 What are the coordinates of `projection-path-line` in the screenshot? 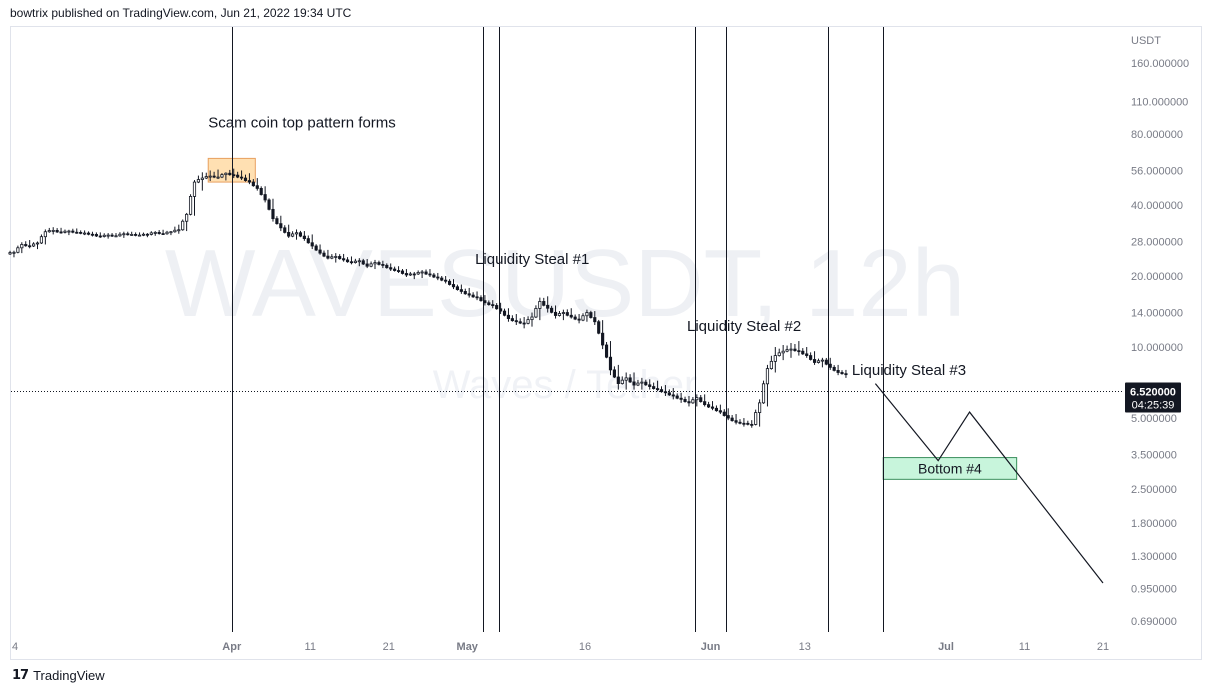 It's located at (989, 483).